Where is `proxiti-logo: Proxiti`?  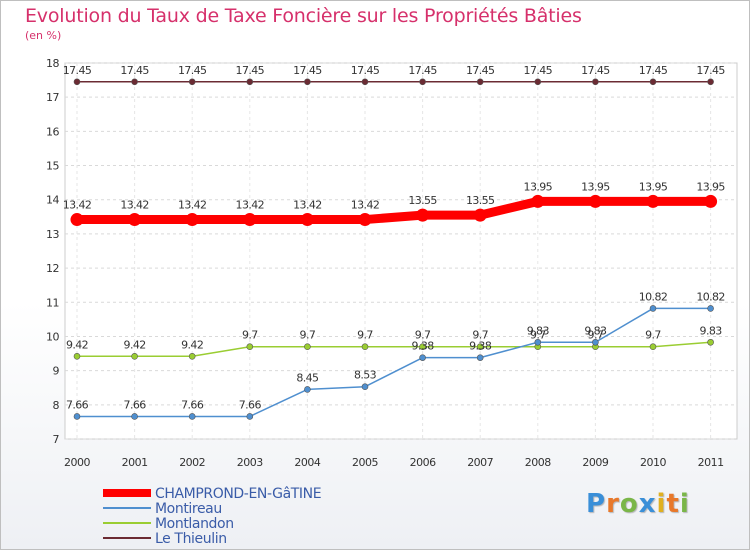
proxiti-logo: Proxiti is located at coordinates (638, 504).